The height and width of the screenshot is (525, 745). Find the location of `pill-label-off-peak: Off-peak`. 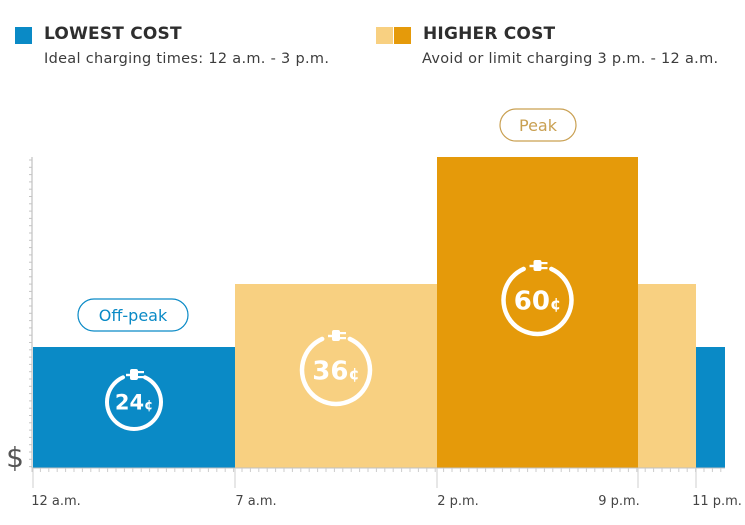

pill-label-off-peak: Off-peak is located at coordinates (133, 315).